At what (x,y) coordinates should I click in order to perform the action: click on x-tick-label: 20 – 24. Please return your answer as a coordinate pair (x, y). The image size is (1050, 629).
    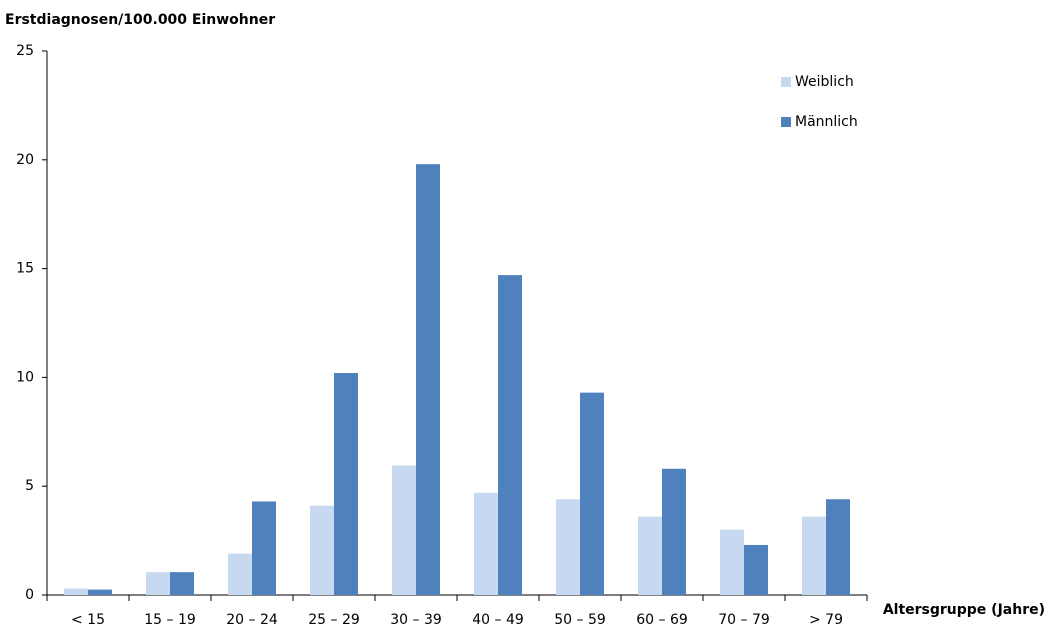
    Looking at the image, I should click on (252, 618).